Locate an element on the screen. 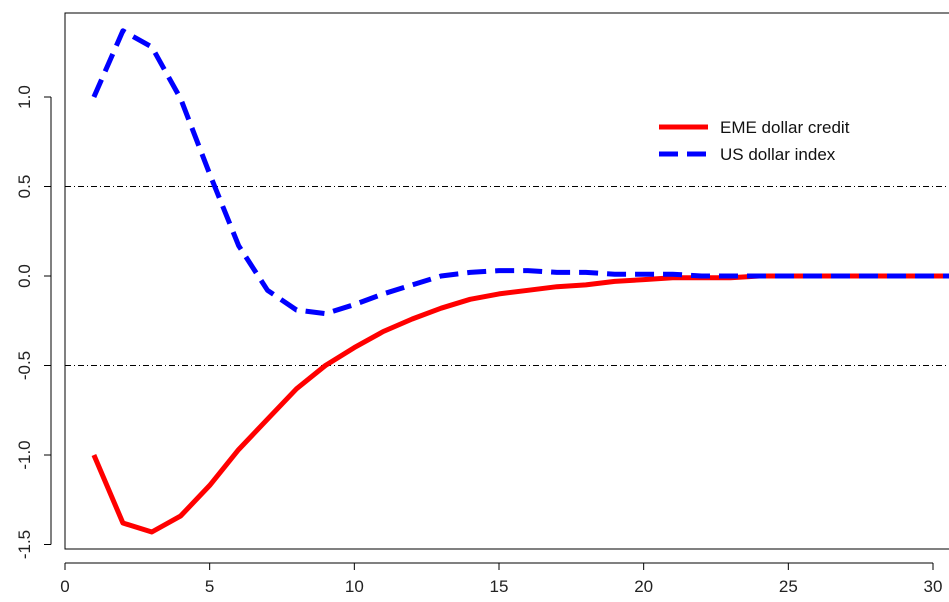 The width and height of the screenshot is (949, 602). y-tick-label: 1.0 is located at coordinates (24, 97).